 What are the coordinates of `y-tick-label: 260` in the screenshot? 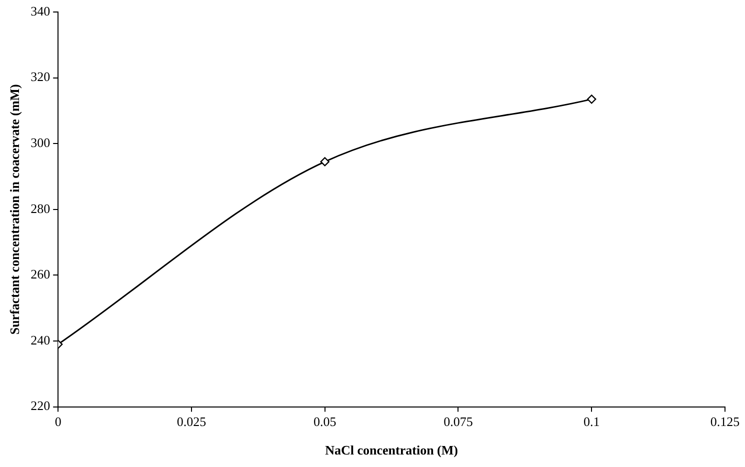 It's located at (40, 274).